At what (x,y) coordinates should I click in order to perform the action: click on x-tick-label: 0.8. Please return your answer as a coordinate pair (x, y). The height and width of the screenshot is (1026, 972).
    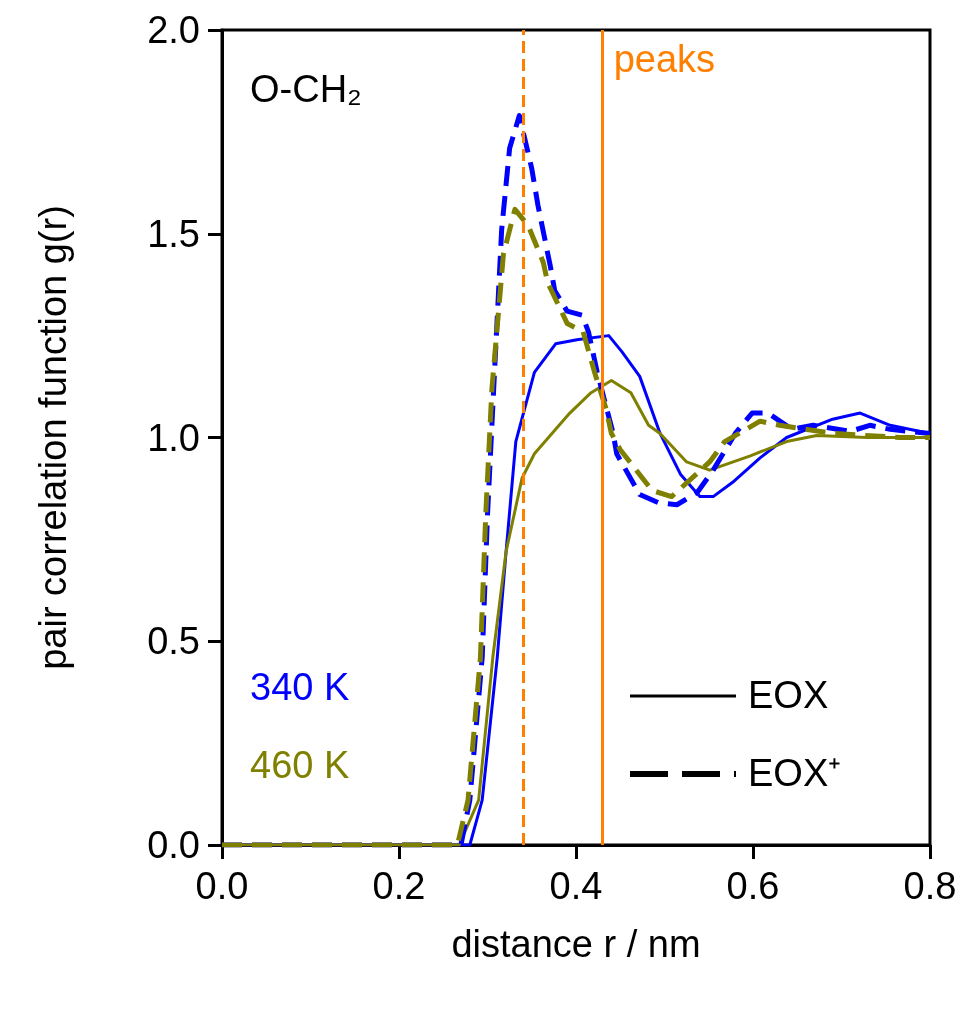
    Looking at the image, I should click on (930, 886).